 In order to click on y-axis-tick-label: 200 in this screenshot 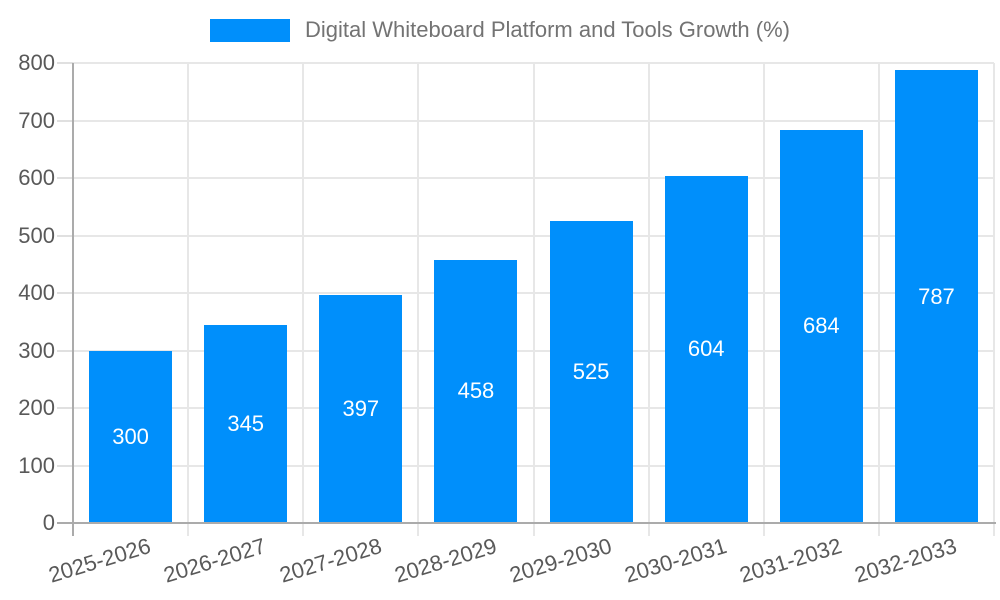, I will do `click(36, 407)`.